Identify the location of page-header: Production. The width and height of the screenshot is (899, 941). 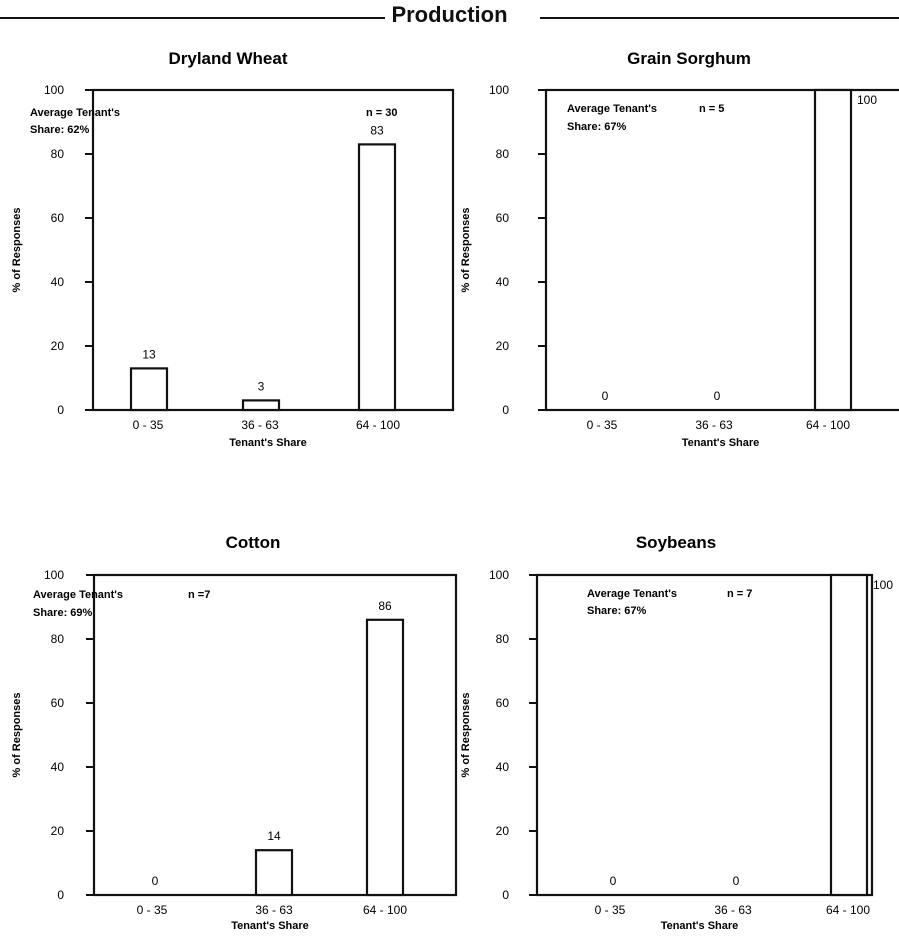
(449, 17).